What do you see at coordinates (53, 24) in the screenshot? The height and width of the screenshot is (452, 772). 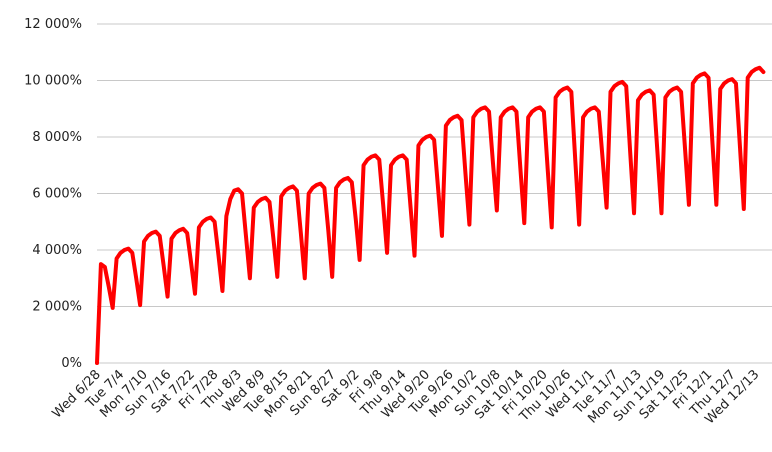 I see `y-tick-label: 12 000%` at bounding box center [53, 24].